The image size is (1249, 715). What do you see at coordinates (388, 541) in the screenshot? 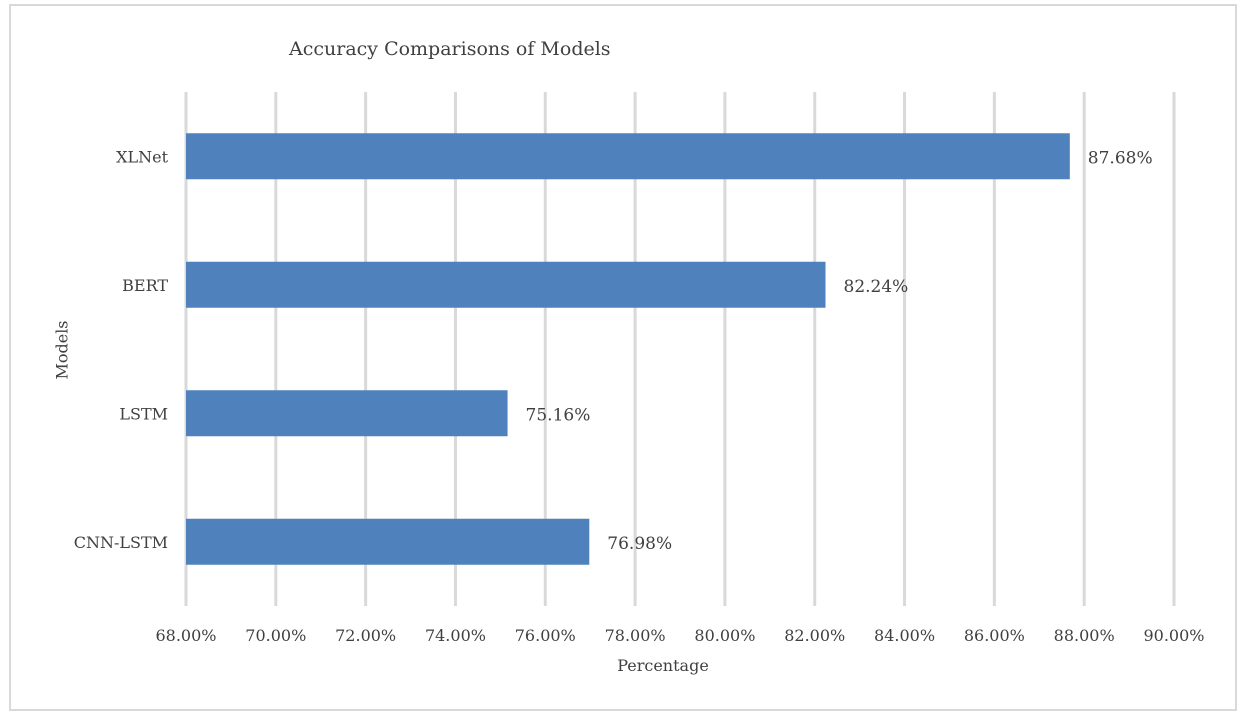
I see `bar-cnn-lstm` at bounding box center [388, 541].